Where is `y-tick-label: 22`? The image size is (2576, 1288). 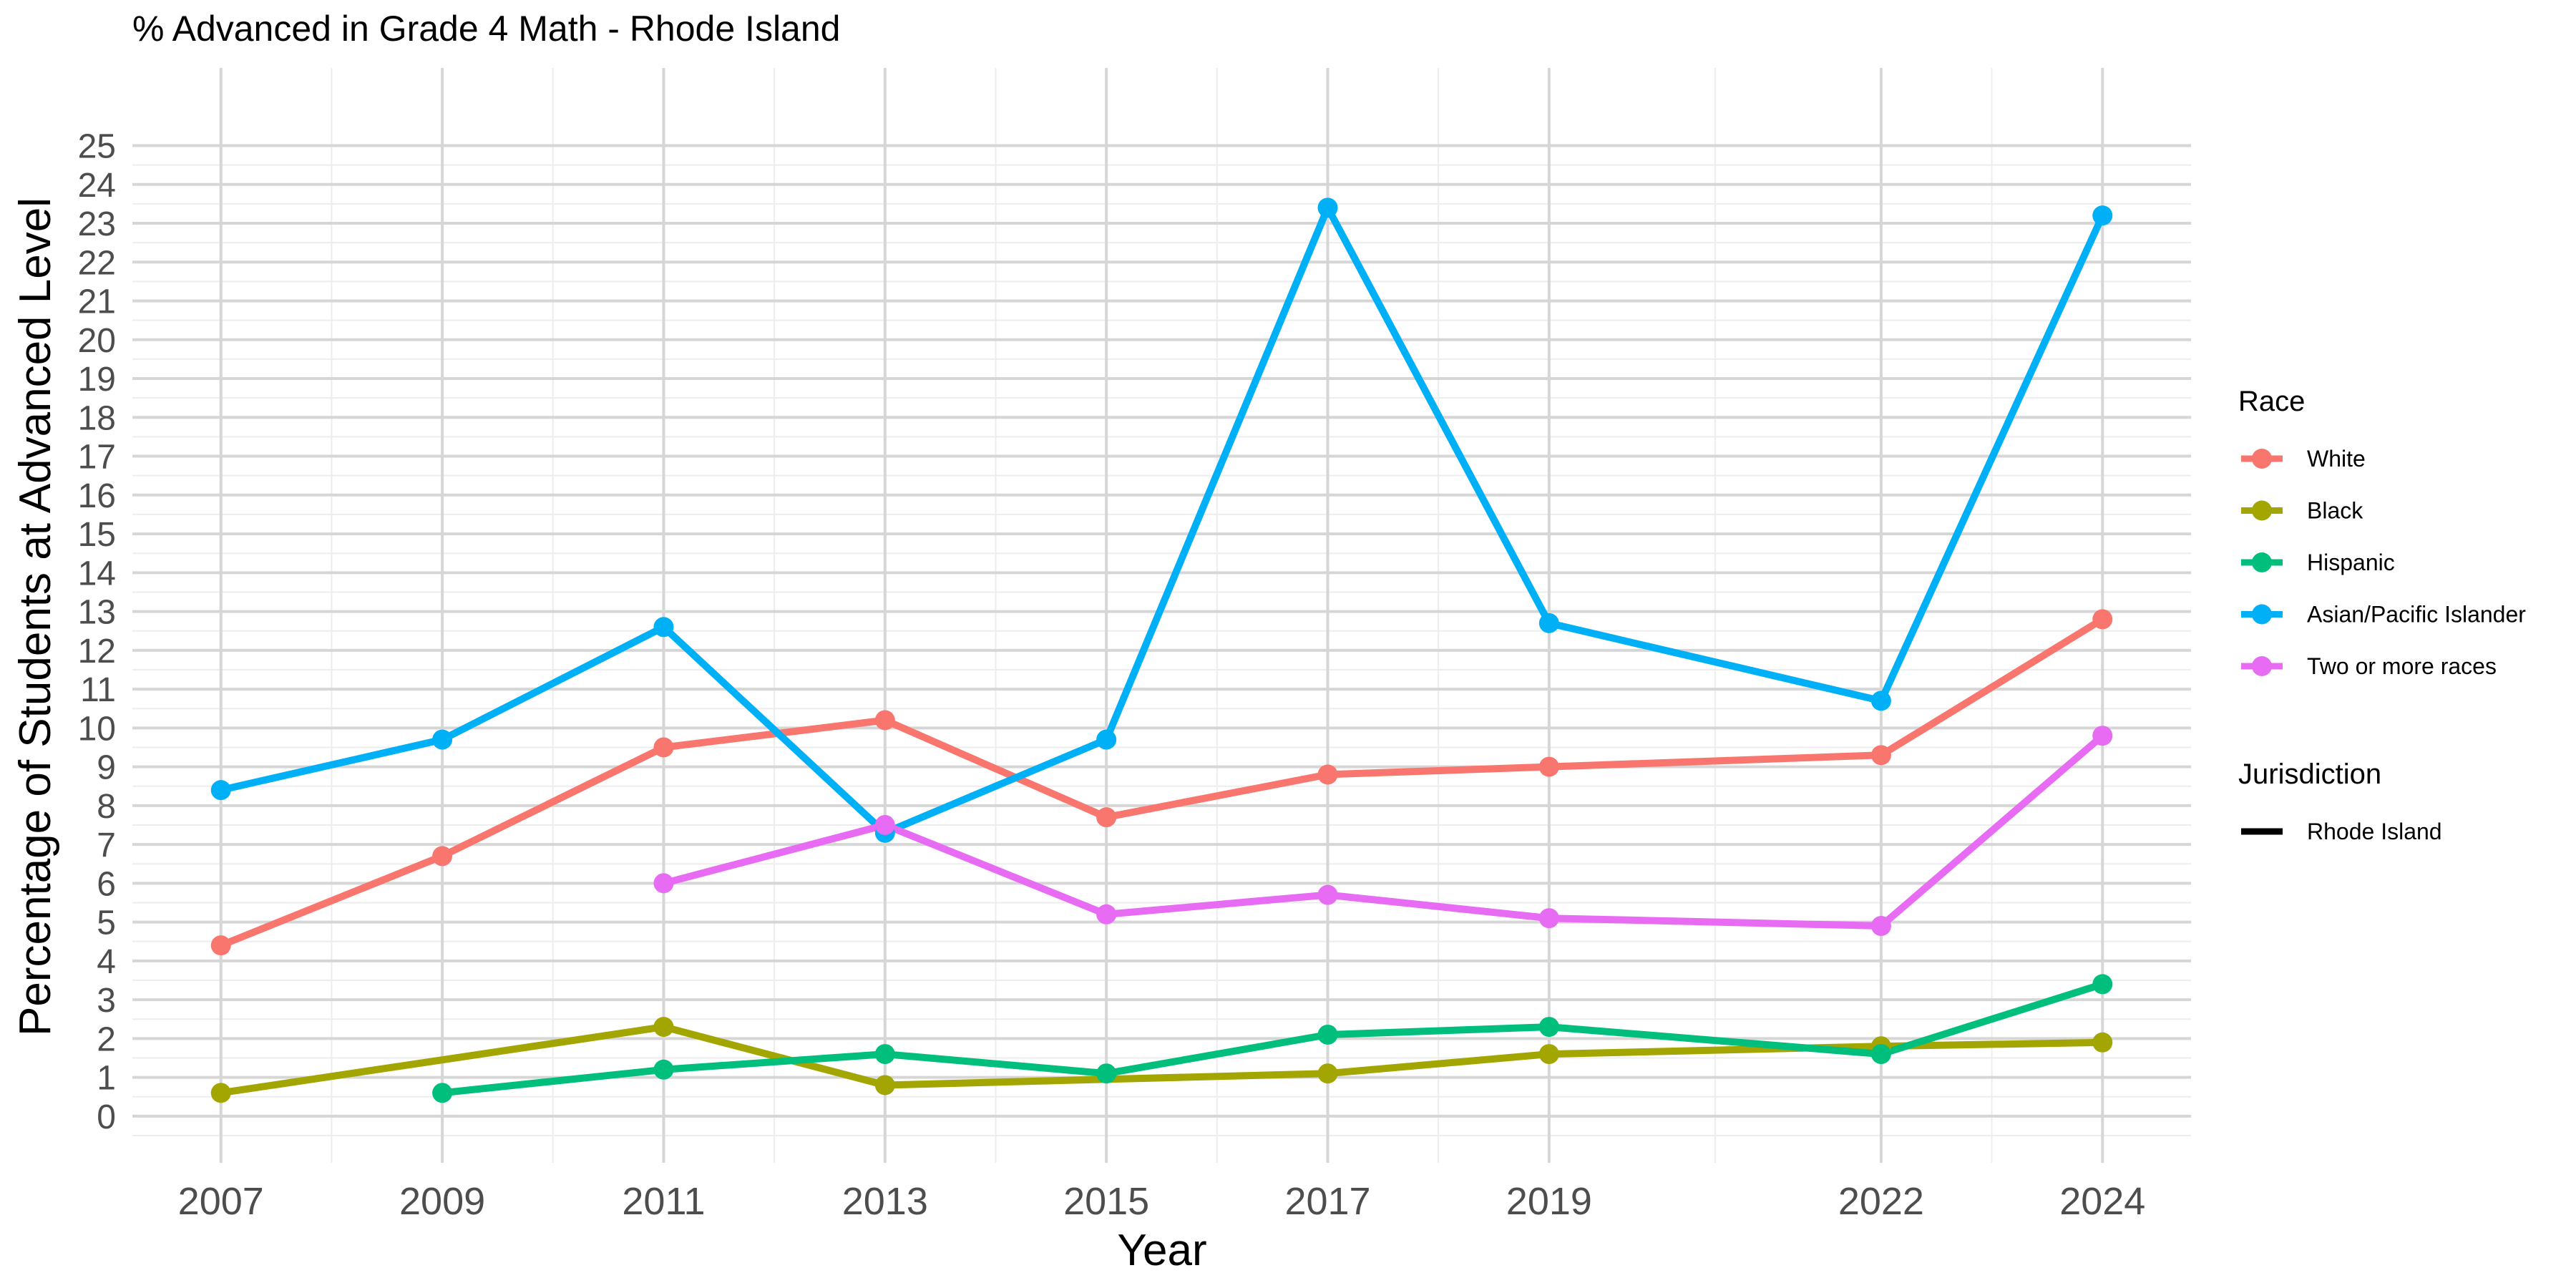 y-tick-label: 22 is located at coordinates (97, 263).